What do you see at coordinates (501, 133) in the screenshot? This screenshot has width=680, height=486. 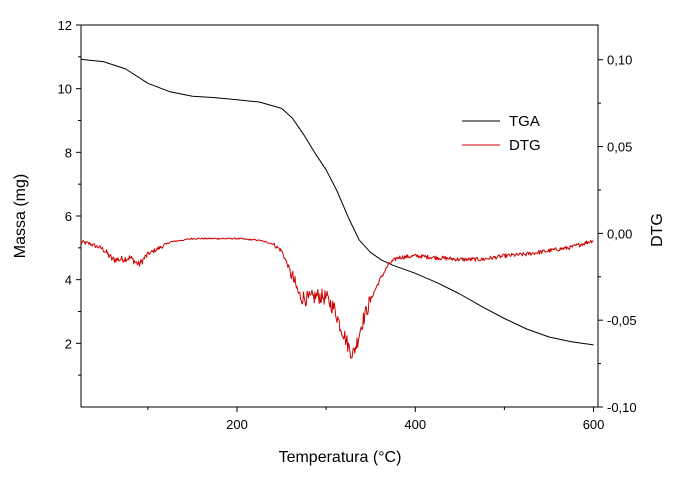 I see `legend: TGA DTG` at bounding box center [501, 133].